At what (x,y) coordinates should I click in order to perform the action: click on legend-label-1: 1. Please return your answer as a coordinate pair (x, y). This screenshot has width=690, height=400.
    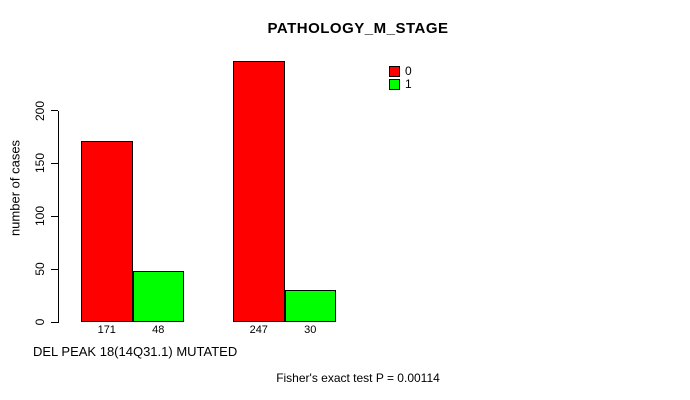
    Looking at the image, I should click on (408, 83).